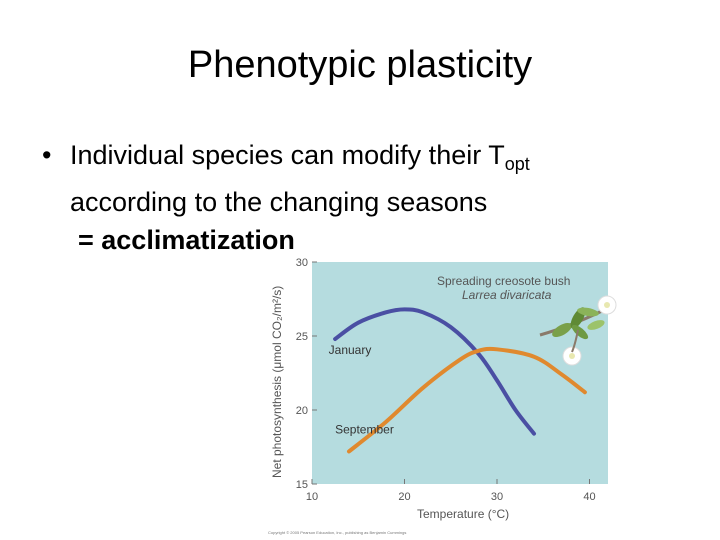 The height and width of the screenshot is (540, 720). I want to click on series-label-january: January, so click(350, 350).